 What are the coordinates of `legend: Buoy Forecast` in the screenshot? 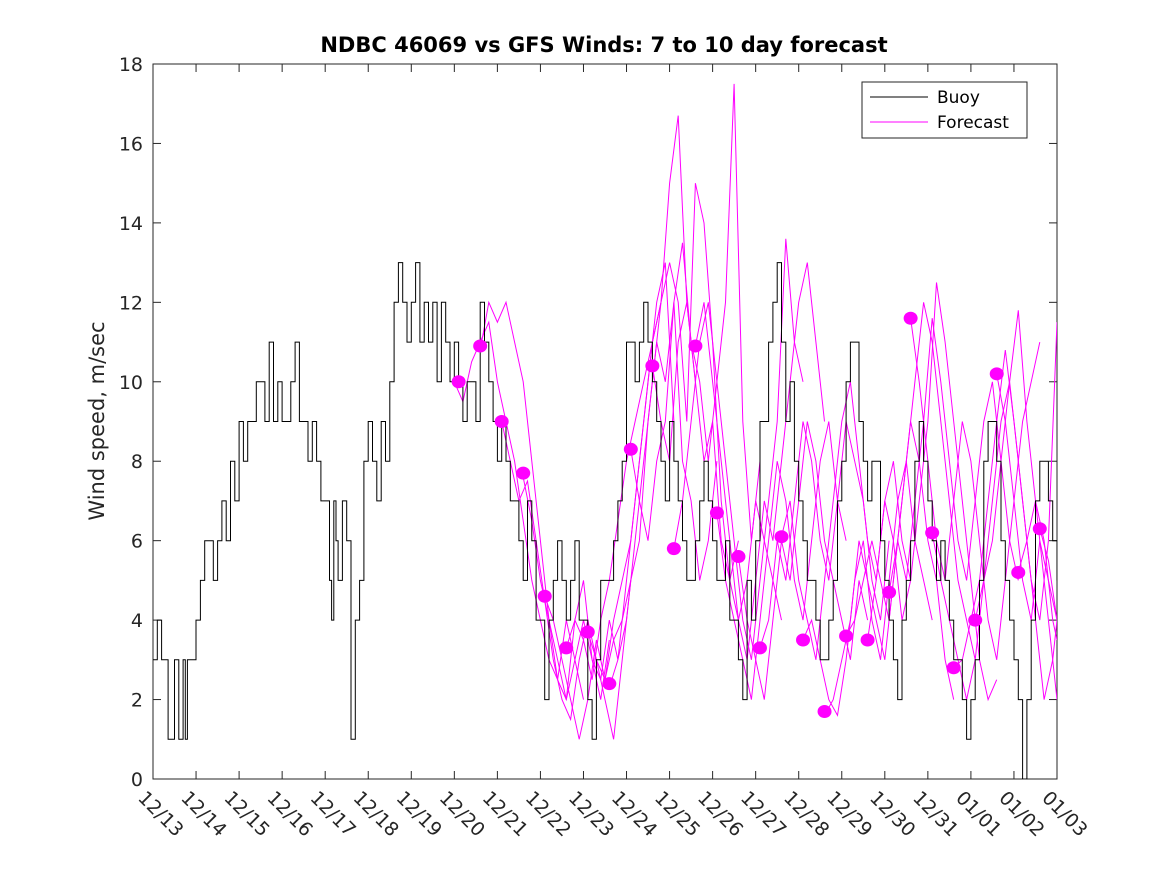 It's located at (944, 110).